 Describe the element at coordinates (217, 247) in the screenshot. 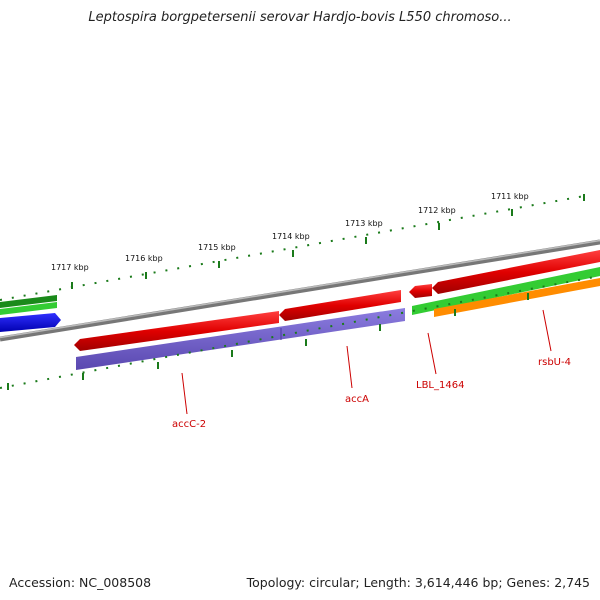

I see `ruler-label: 1715 kbp` at that location.